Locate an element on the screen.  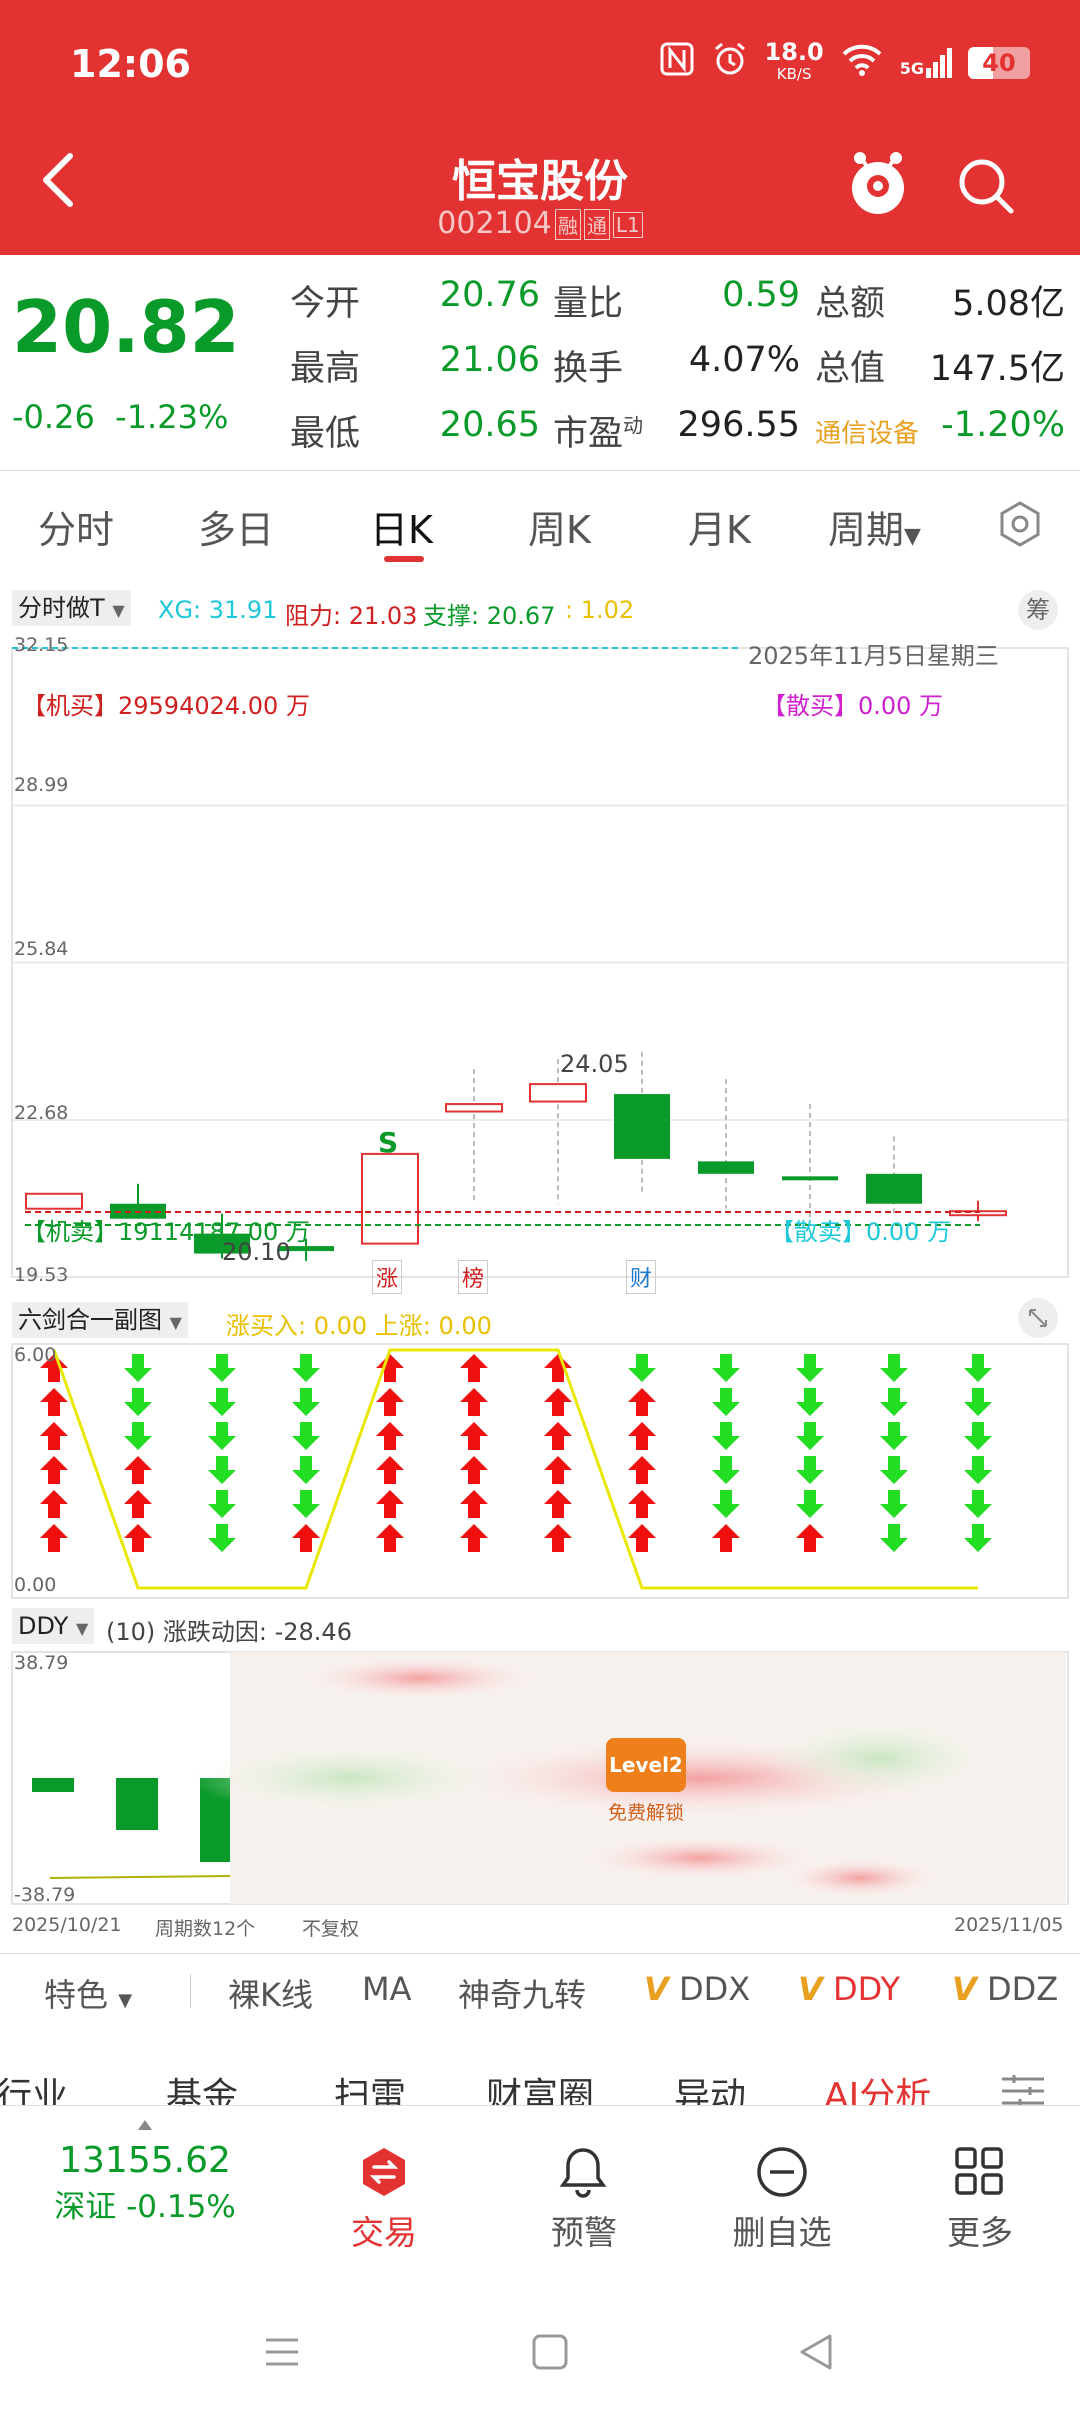
home-button is located at coordinates (550, 2354).